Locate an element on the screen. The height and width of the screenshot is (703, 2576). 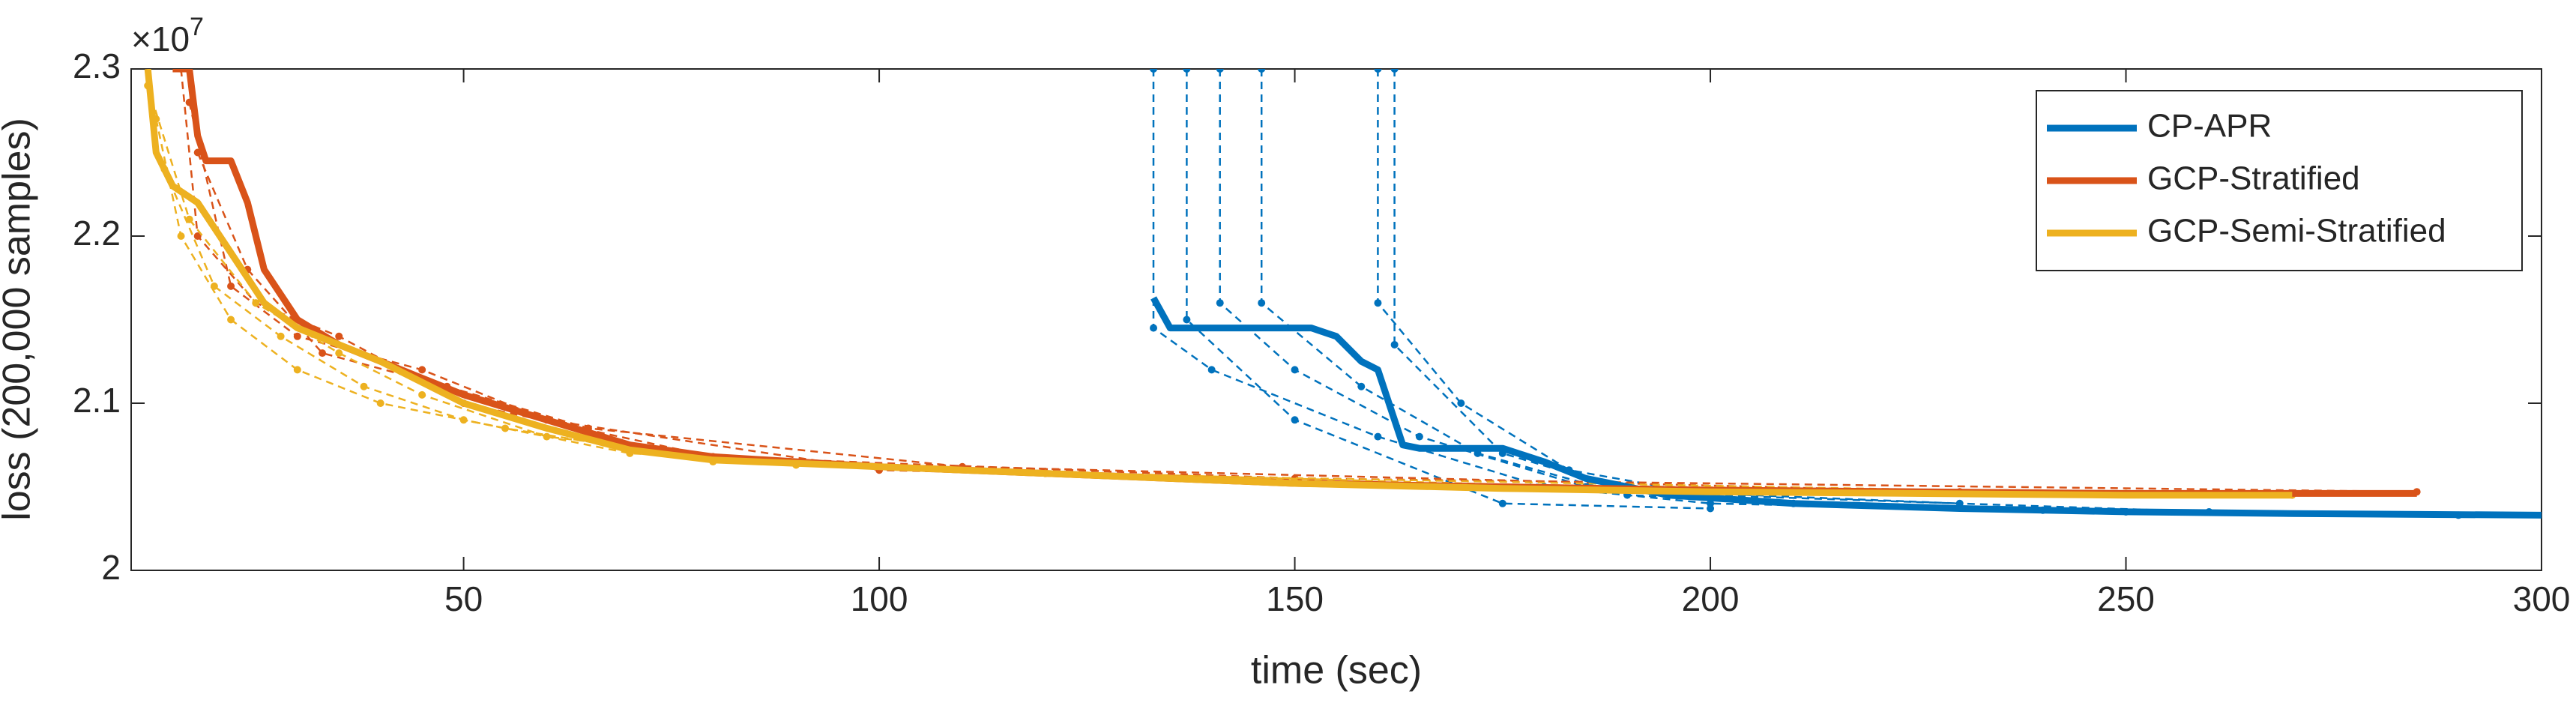
legend-label: GCP-Semi-Stratified is located at coordinates (2296, 231).